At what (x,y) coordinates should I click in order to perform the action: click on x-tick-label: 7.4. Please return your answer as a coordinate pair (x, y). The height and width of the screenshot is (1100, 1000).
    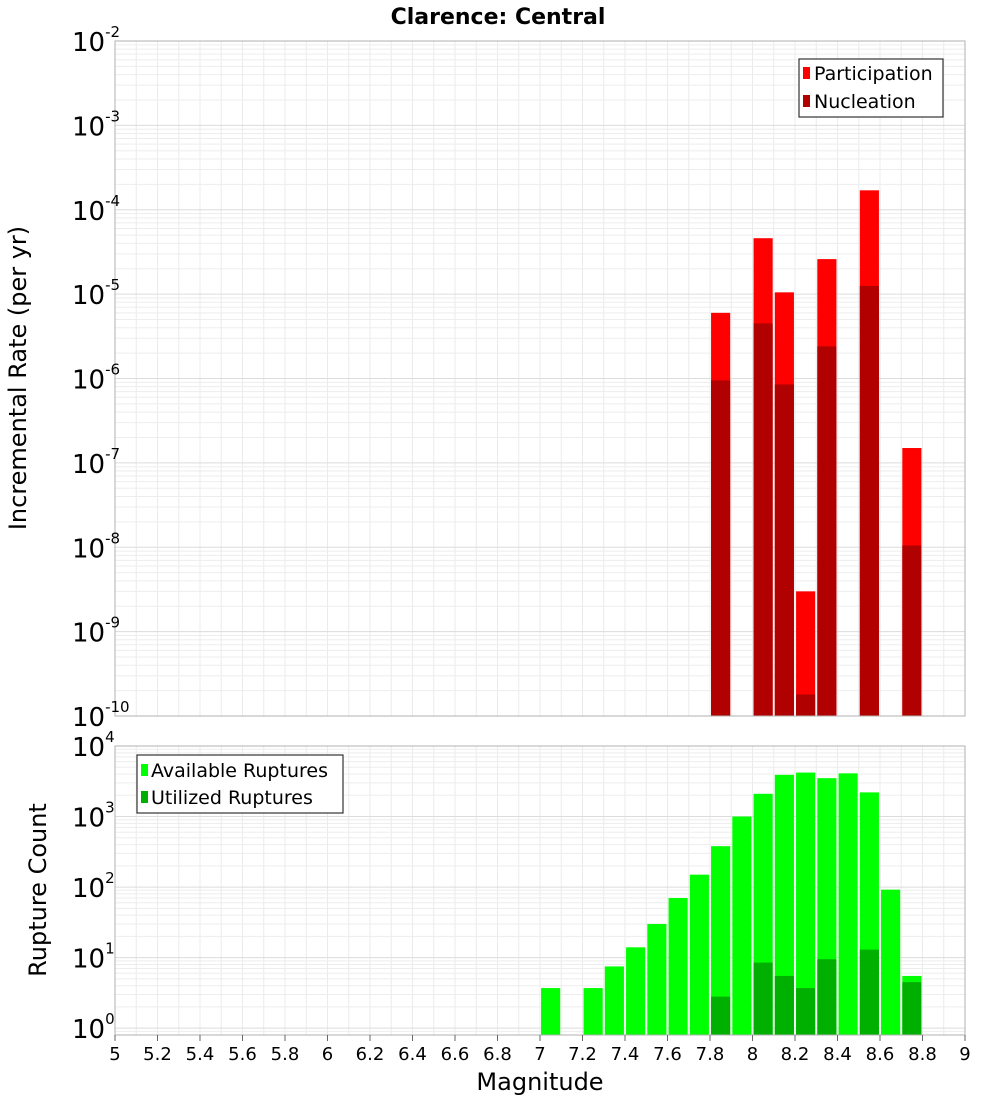
    Looking at the image, I should click on (625, 1054).